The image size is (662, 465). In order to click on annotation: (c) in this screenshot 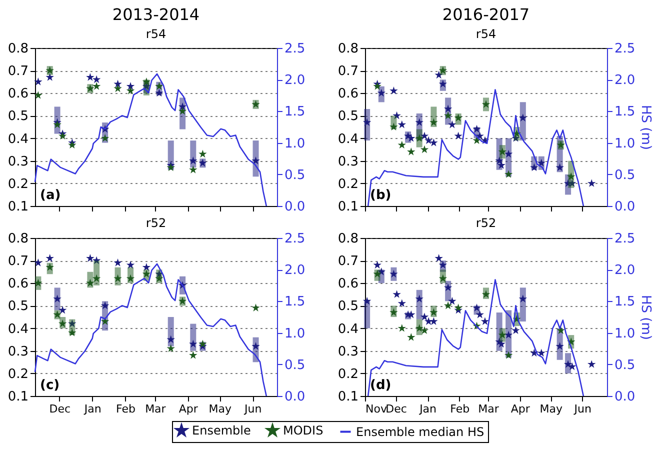, I will do `click(50, 385)`.